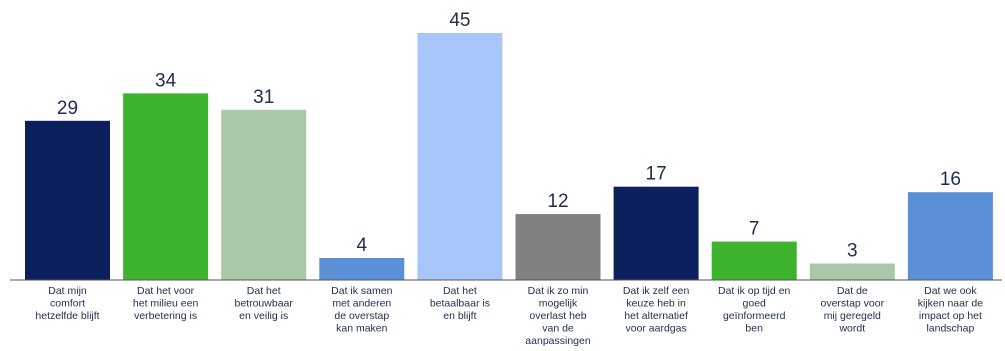  I want to click on category-label-0: Dat mijn comfort hetzelfde blijft, so click(67, 303).